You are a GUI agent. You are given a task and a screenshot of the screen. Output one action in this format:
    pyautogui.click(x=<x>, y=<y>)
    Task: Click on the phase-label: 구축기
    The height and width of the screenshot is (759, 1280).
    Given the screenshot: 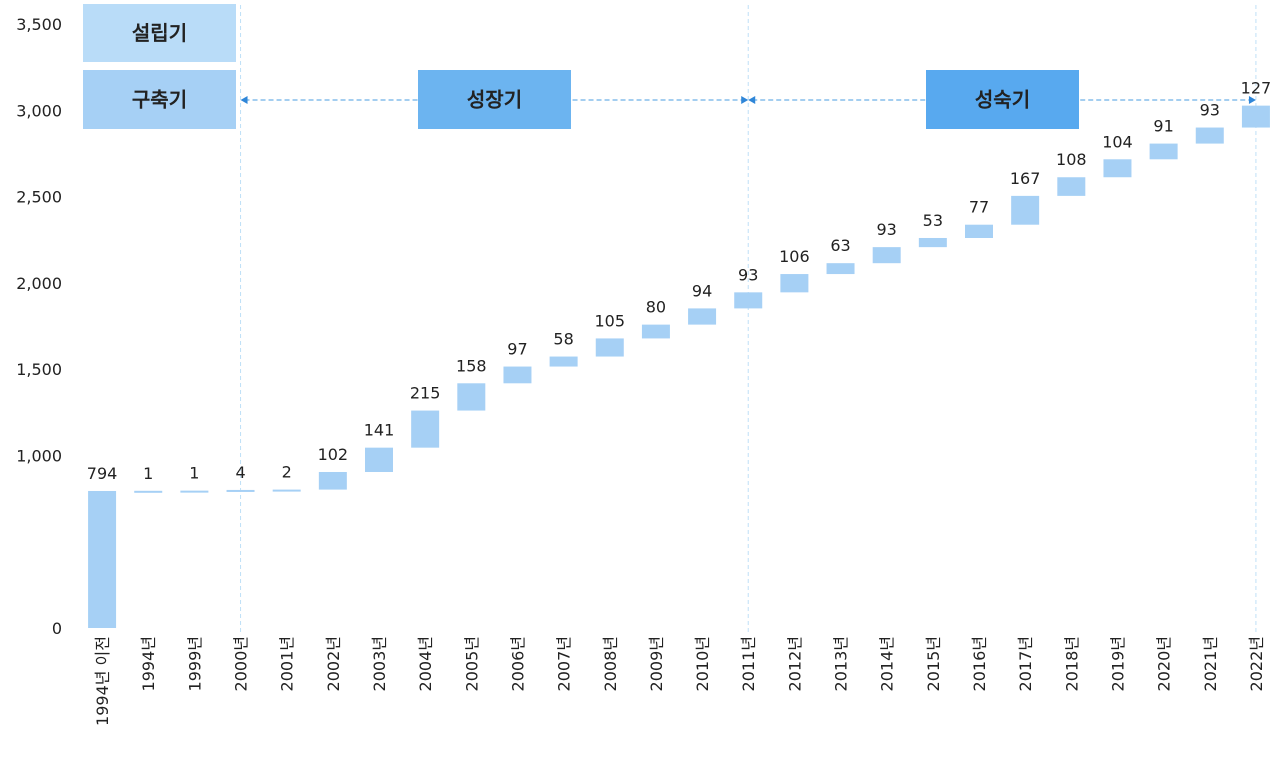 What is the action you would take?
    pyautogui.click(x=159, y=100)
    